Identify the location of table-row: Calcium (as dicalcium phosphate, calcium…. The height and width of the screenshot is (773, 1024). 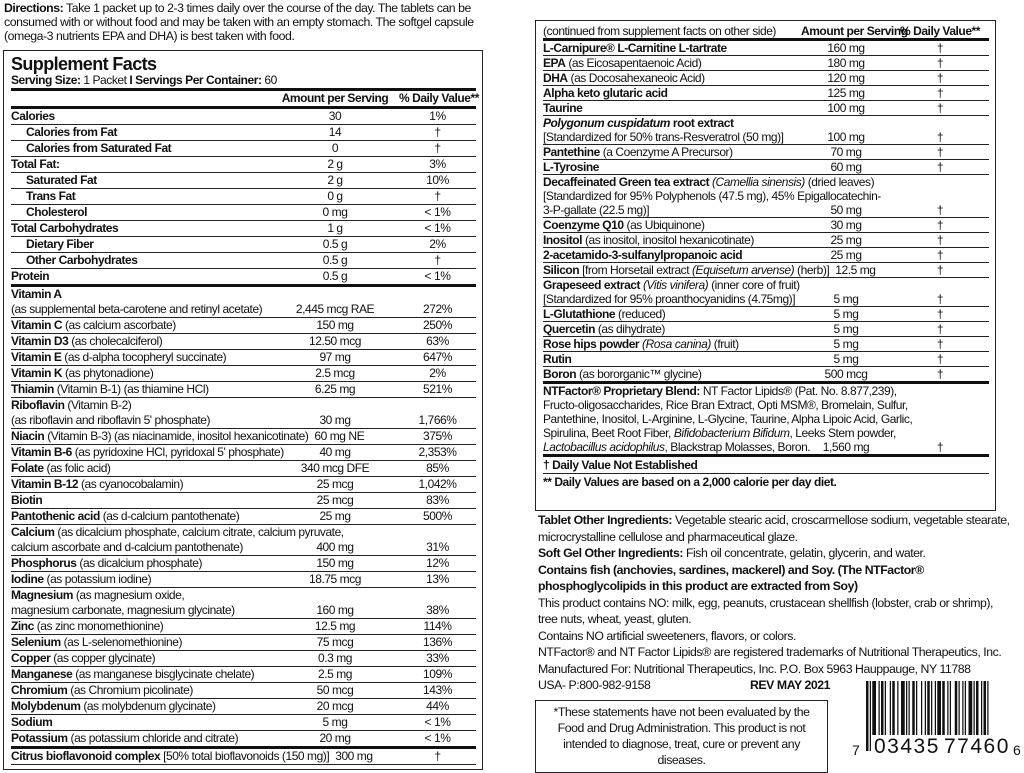
(243, 540).